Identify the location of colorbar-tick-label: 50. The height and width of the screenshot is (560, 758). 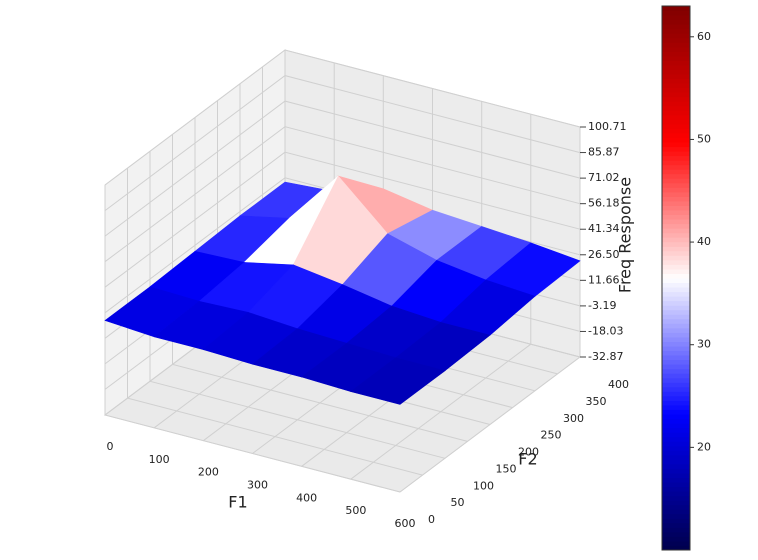
(704, 138).